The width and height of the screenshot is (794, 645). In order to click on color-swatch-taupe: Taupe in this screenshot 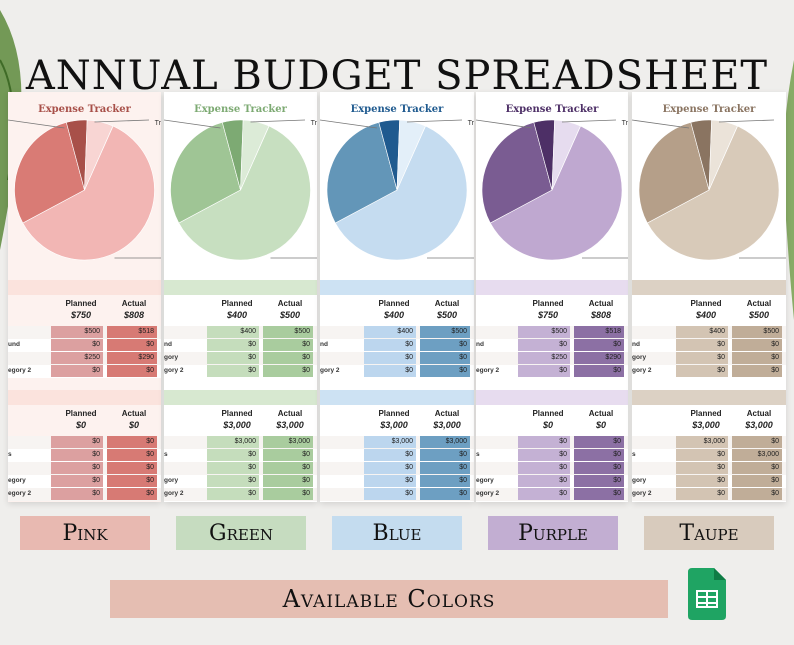, I will do `click(709, 533)`.